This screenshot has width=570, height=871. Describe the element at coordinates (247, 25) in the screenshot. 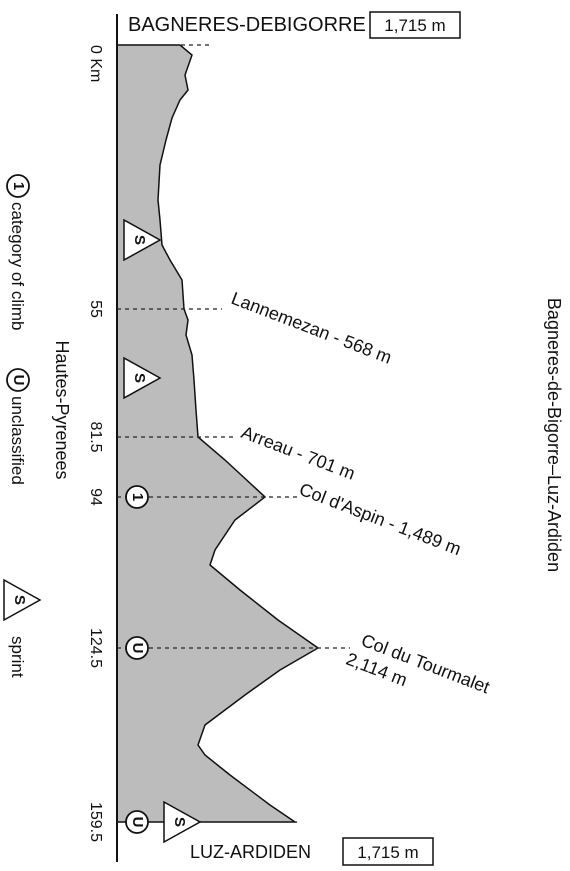

I see `start-name: BAGNERES-DEBIGORRE` at that location.